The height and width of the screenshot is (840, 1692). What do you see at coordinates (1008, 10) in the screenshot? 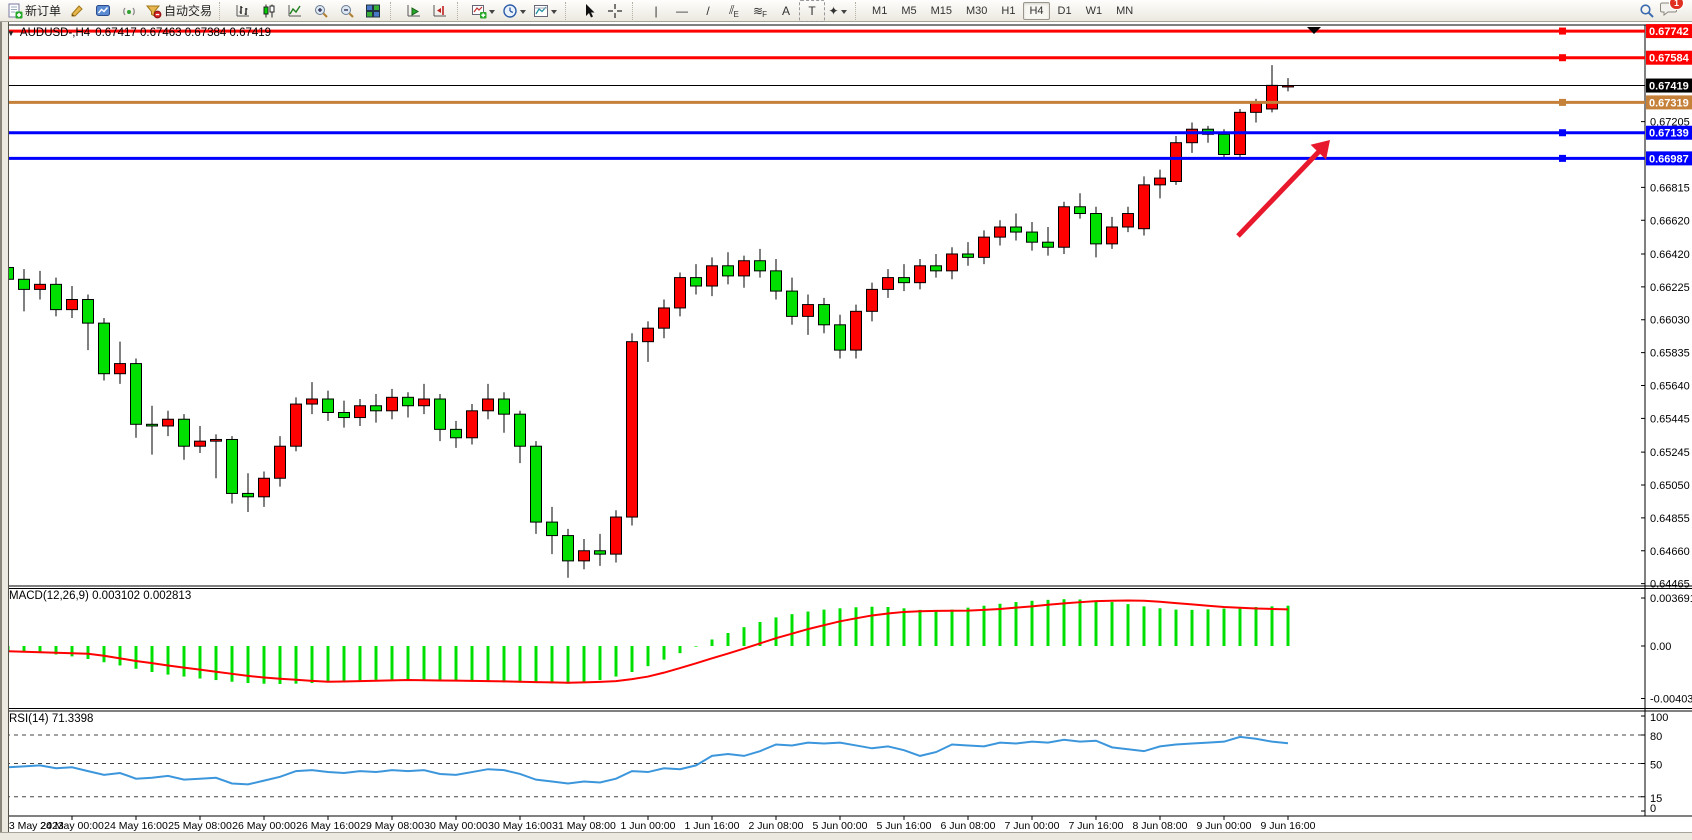
I see `timeframe-button-h1: H1` at bounding box center [1008, 10].